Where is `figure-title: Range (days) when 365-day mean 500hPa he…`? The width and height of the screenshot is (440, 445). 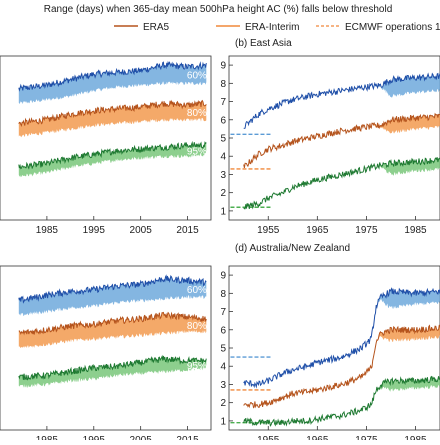 figure-title: Range (days) when 365-day mean 500hPa he… is located at coordinates (218, 9).